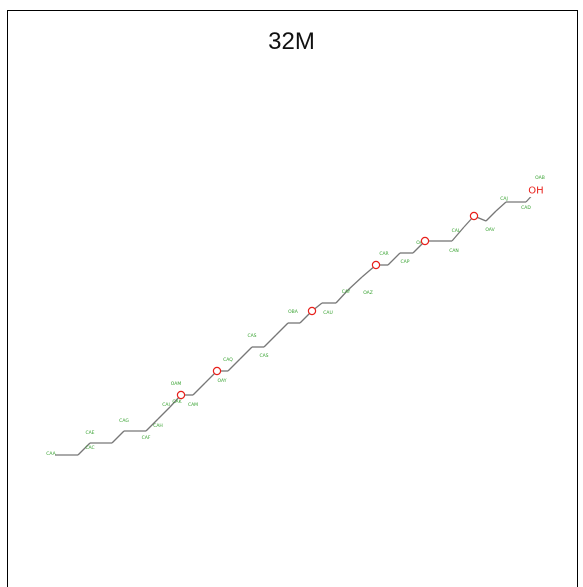  Describe the element at coordinates (89, 448) in the screenshot. I see `atom-label: CAC` at that location.